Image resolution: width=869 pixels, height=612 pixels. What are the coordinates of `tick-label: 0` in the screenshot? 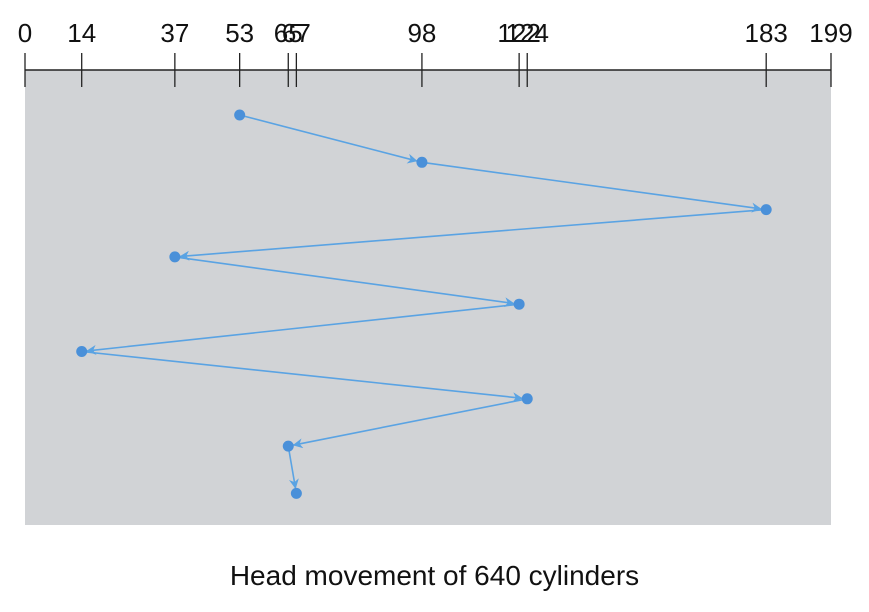 It's located at (25, 33).